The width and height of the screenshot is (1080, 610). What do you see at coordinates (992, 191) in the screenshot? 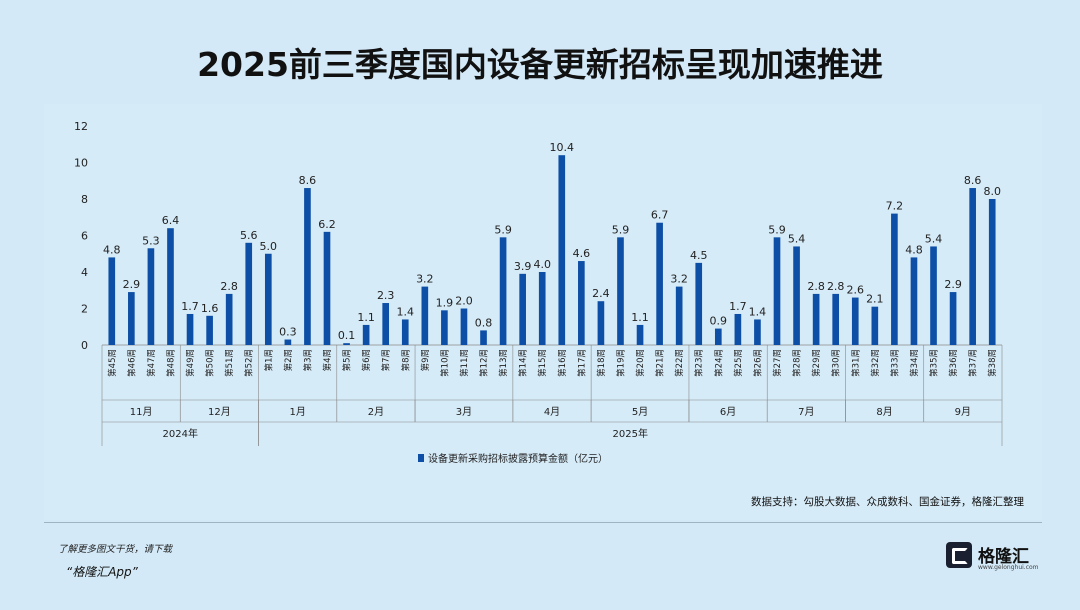
I see `value-label: 8.0` at bounding box center [992, 191].